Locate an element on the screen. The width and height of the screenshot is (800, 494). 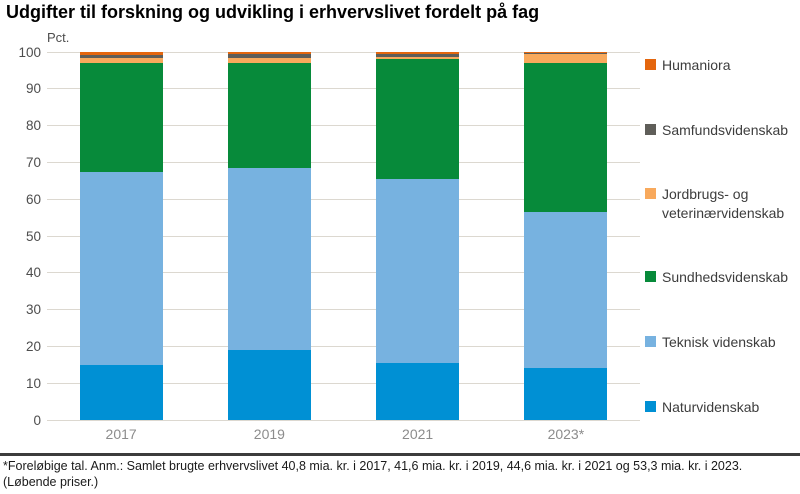
stacked-bar-2021 is located at coordinates (418, 236).